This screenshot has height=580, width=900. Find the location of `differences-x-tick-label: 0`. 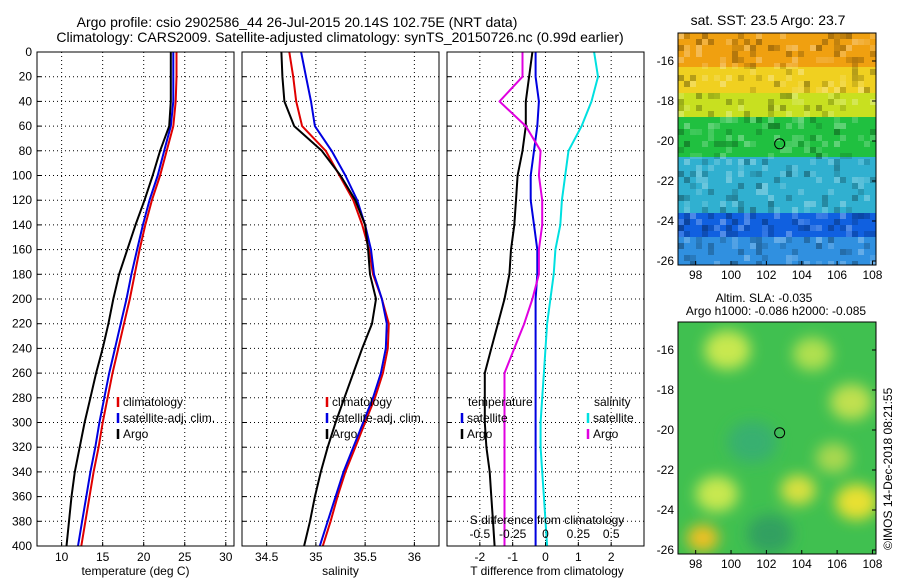

differences-x-tick-label: 0 is located at coordinates (545, 557).